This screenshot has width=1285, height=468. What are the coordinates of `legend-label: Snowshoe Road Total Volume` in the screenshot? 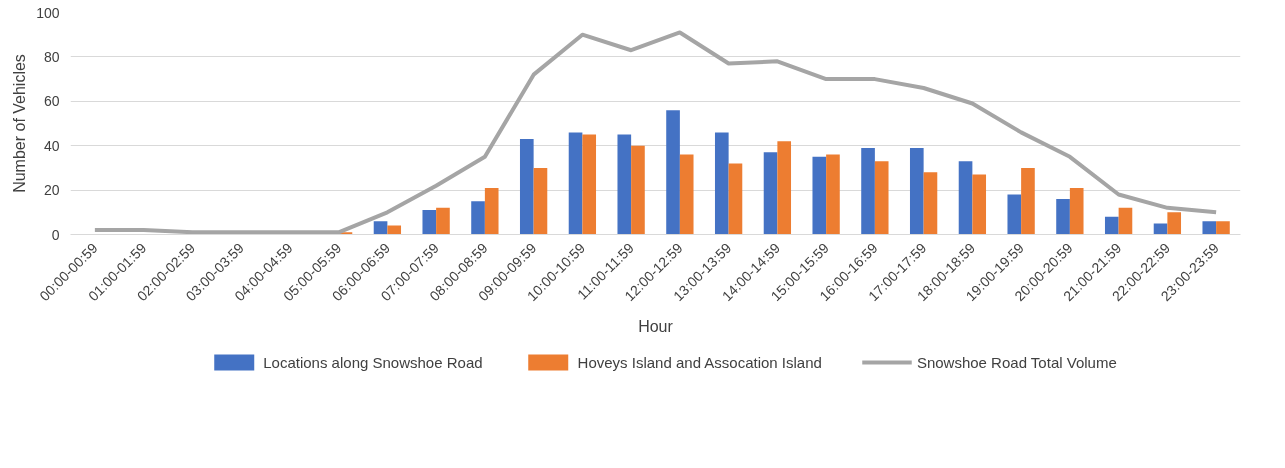 It's located at (1016, 362).